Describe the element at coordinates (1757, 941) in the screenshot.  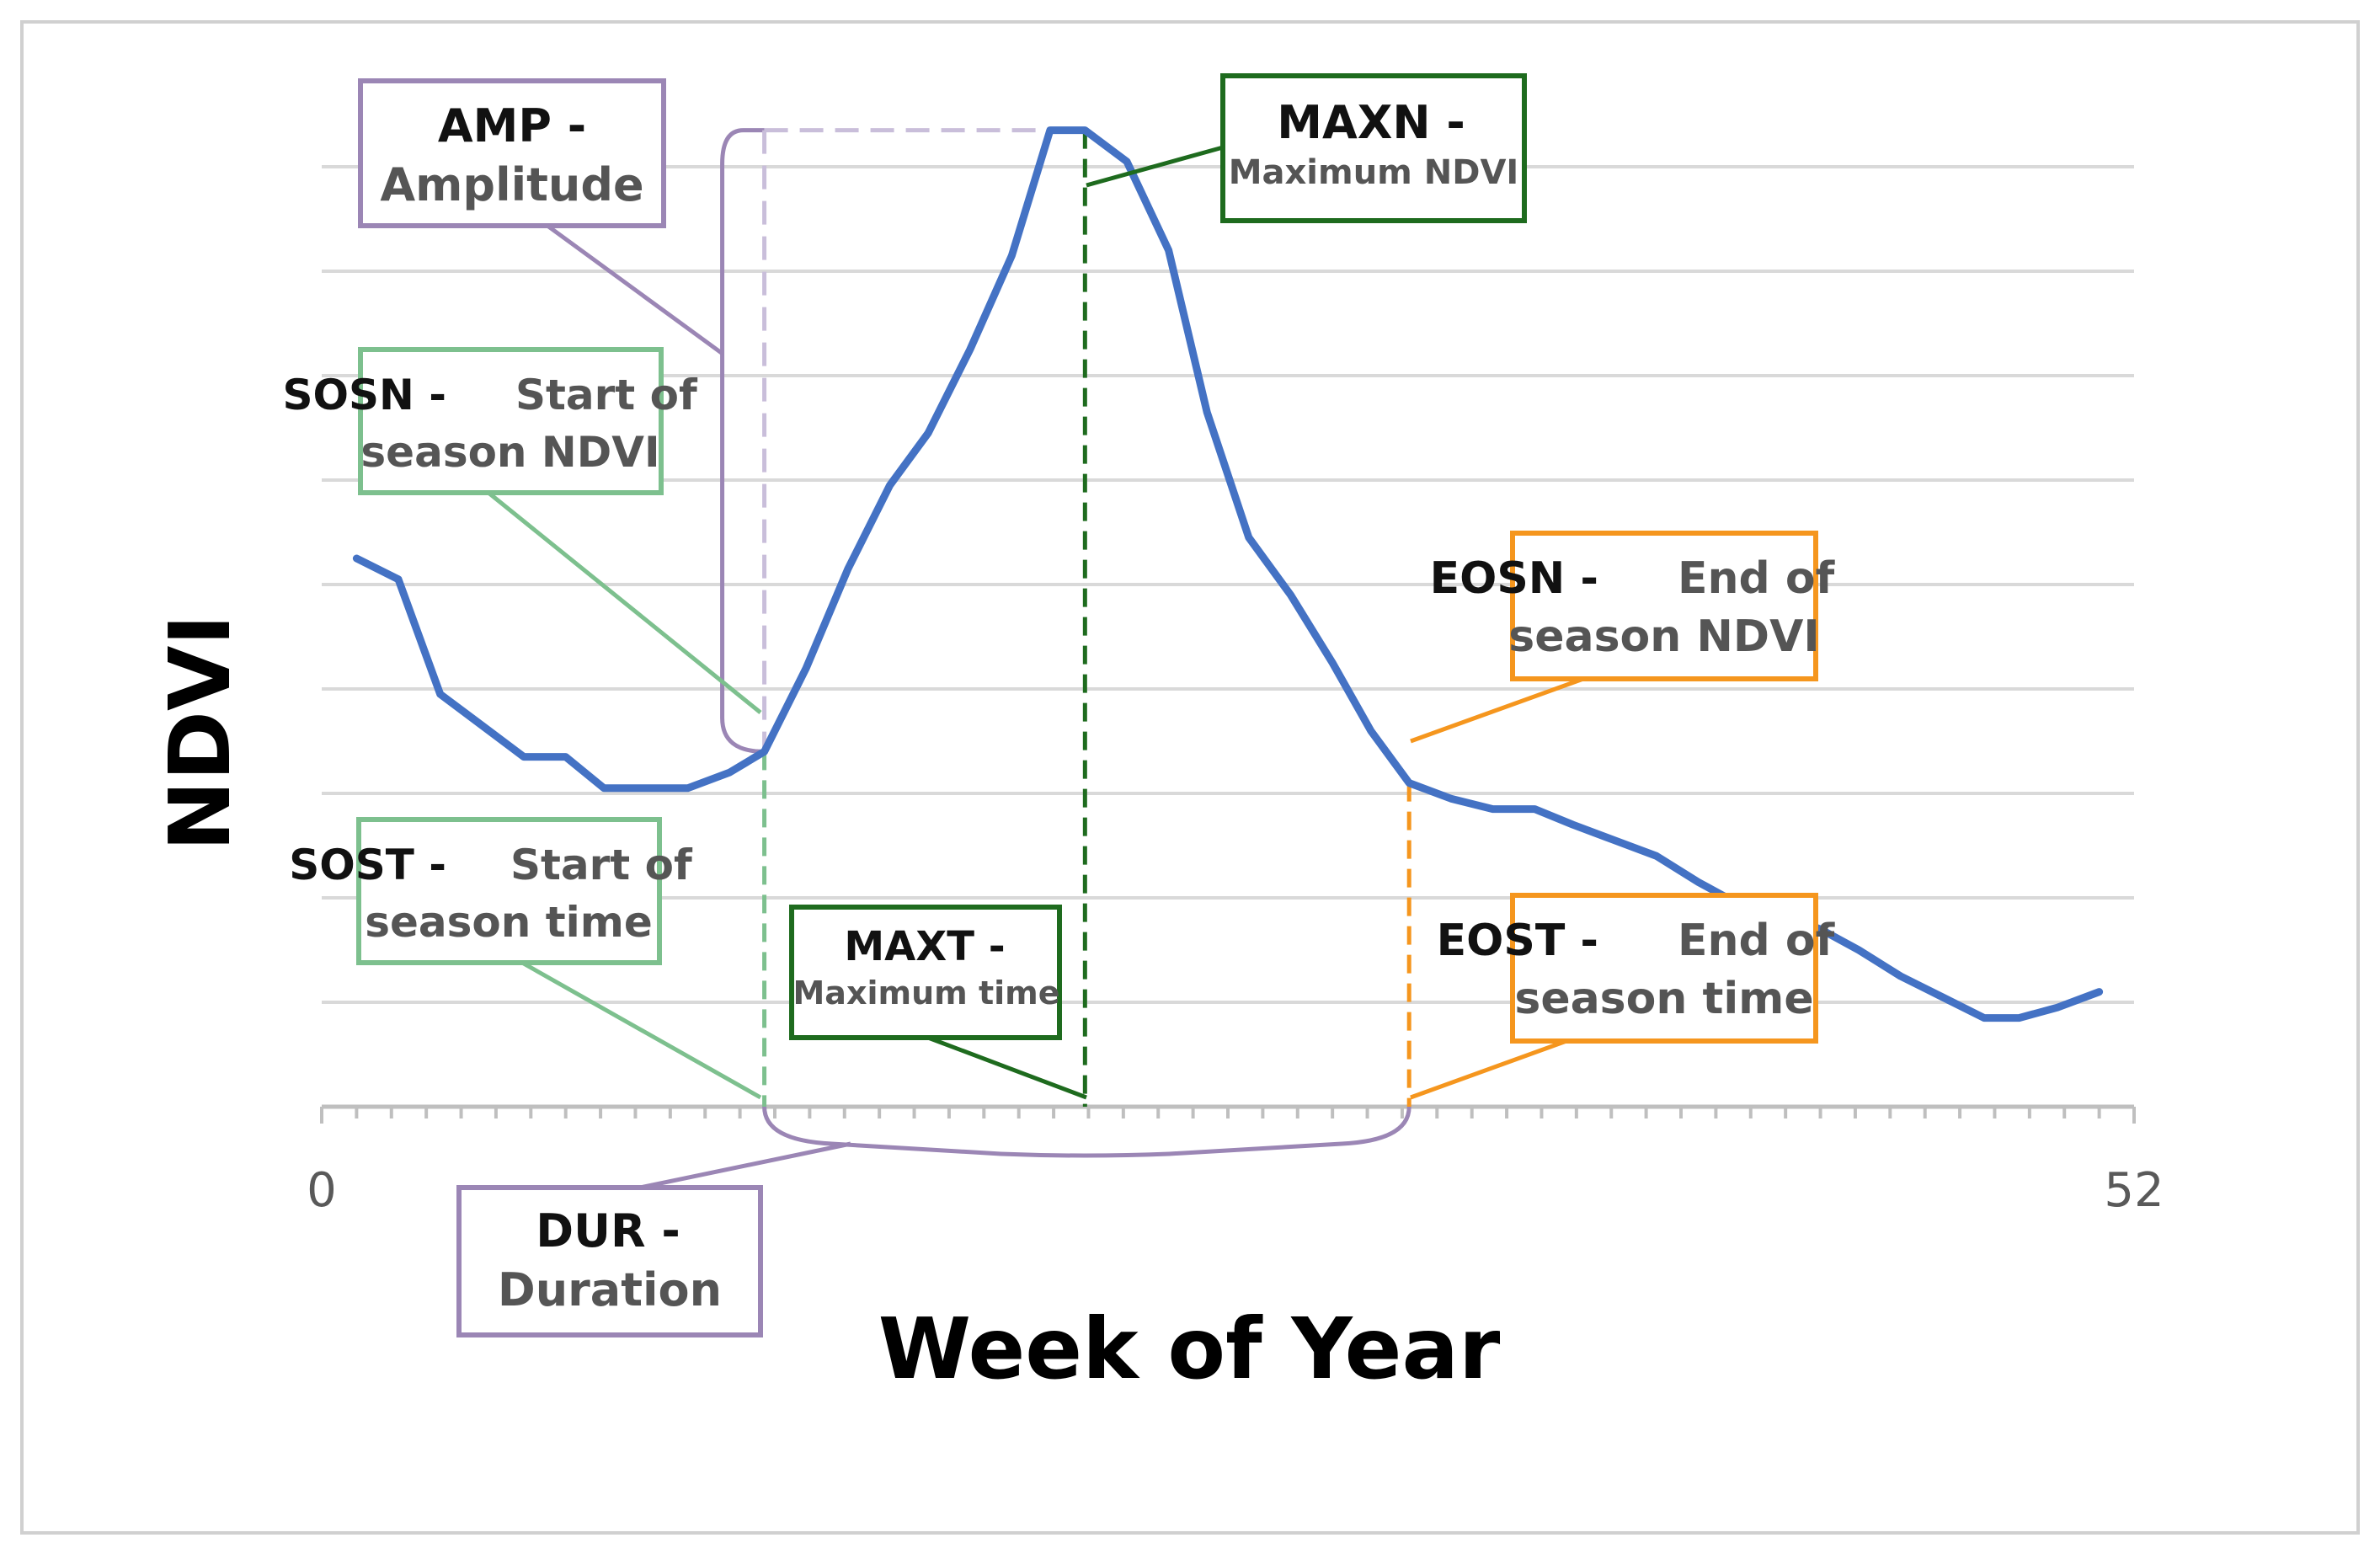
I see `eost-subtitle: End of` at that location.